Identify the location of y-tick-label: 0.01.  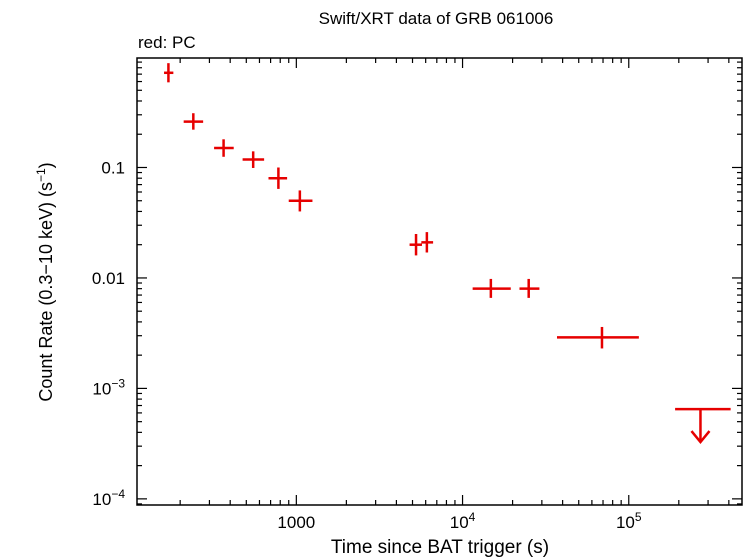
(108, 278).